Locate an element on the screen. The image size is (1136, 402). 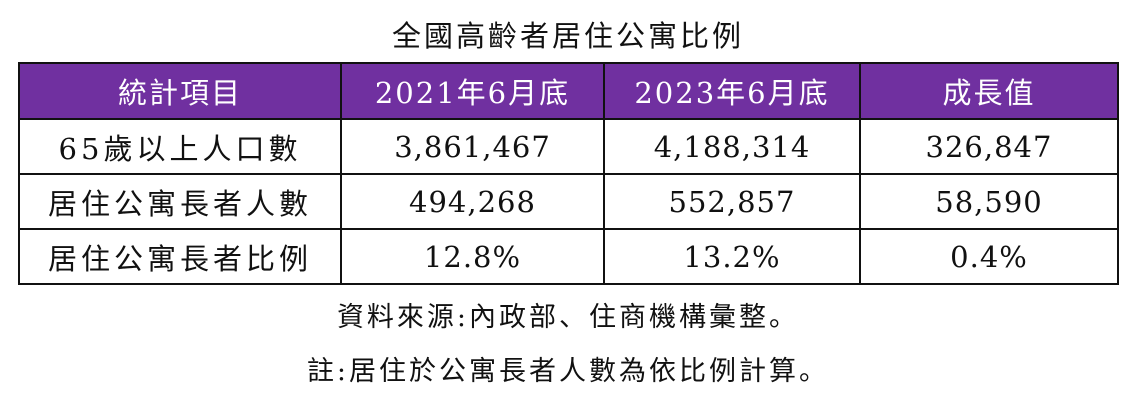
row-label: 居住公寓長者人數 is located at coordinates (180, 201).